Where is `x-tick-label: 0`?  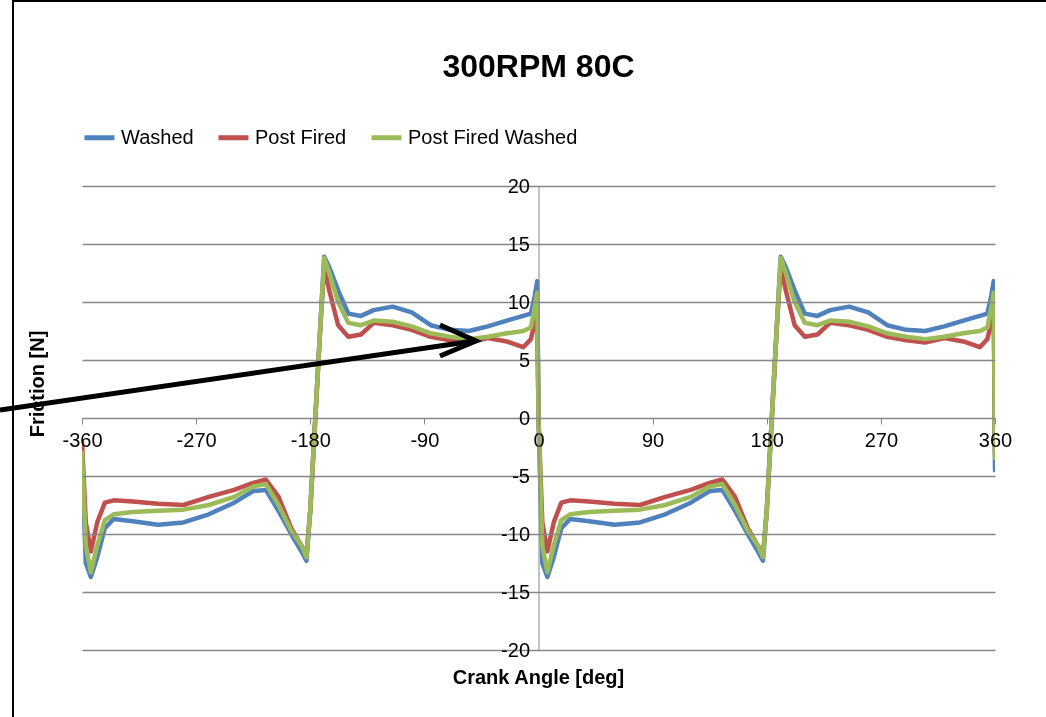
x-tick-label: 0 is located at coordinates (539, 439).